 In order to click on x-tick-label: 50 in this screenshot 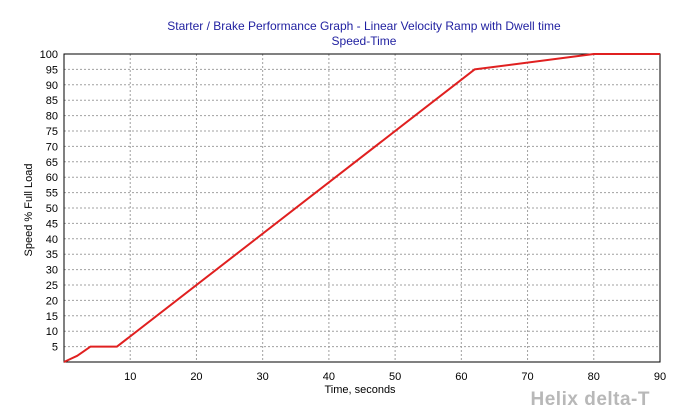, I will do `click(395, 377)`.